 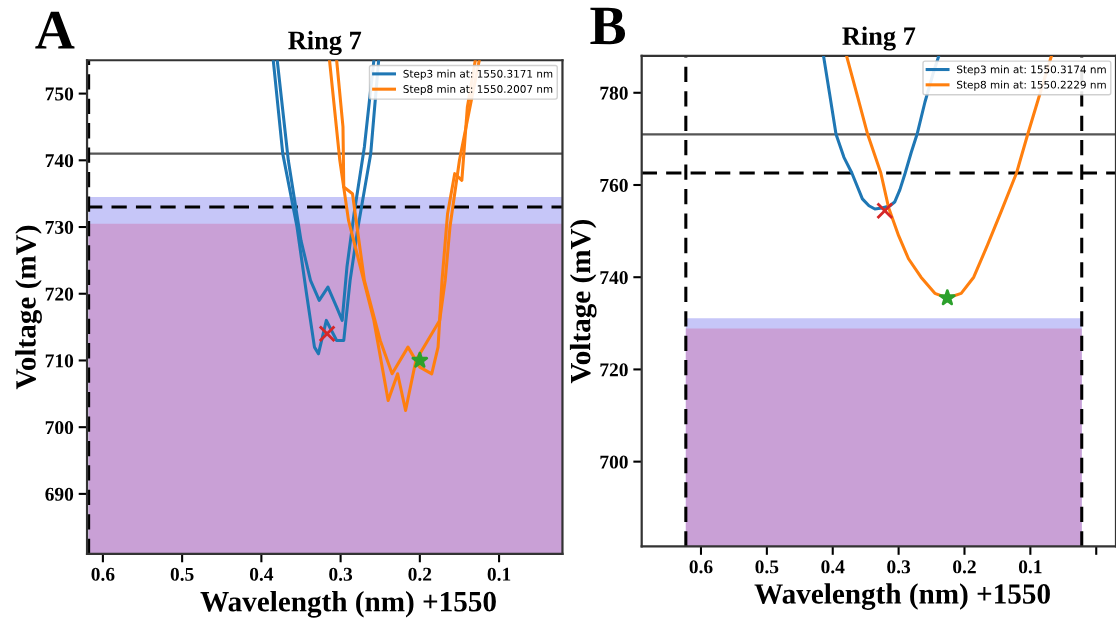 I want to click on legend-label: Step3 min at: 1550.3171 nm, so click(x=478, y=74).